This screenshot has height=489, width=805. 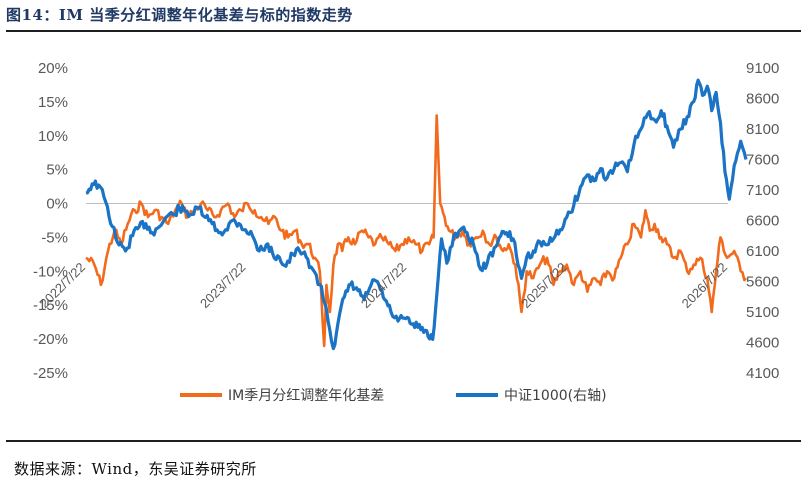 I want to click on right-tick-label: 4600, so click(x=762, y=343).